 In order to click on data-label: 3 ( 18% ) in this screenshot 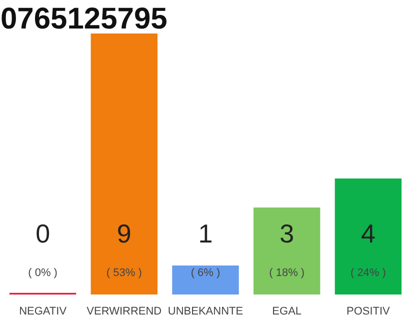, I will do `click(287, 248)`.